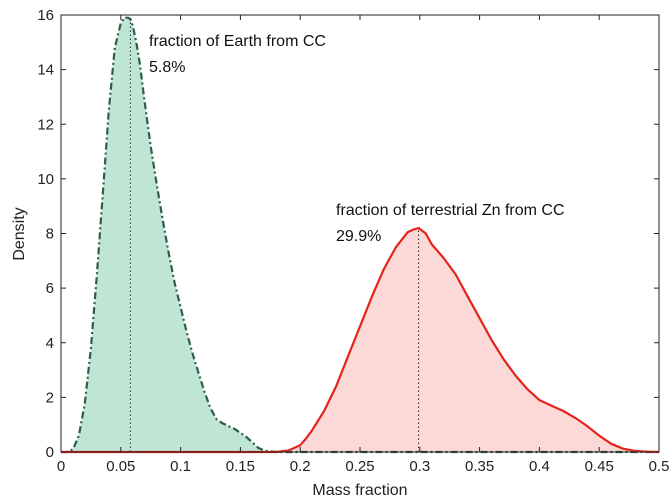 This screenshot has height=500, width=671. What do you see at coordinates (120, 466) in the screenshot?
I see `x-tick-label: 0.05` at bounding box center [120, 466].